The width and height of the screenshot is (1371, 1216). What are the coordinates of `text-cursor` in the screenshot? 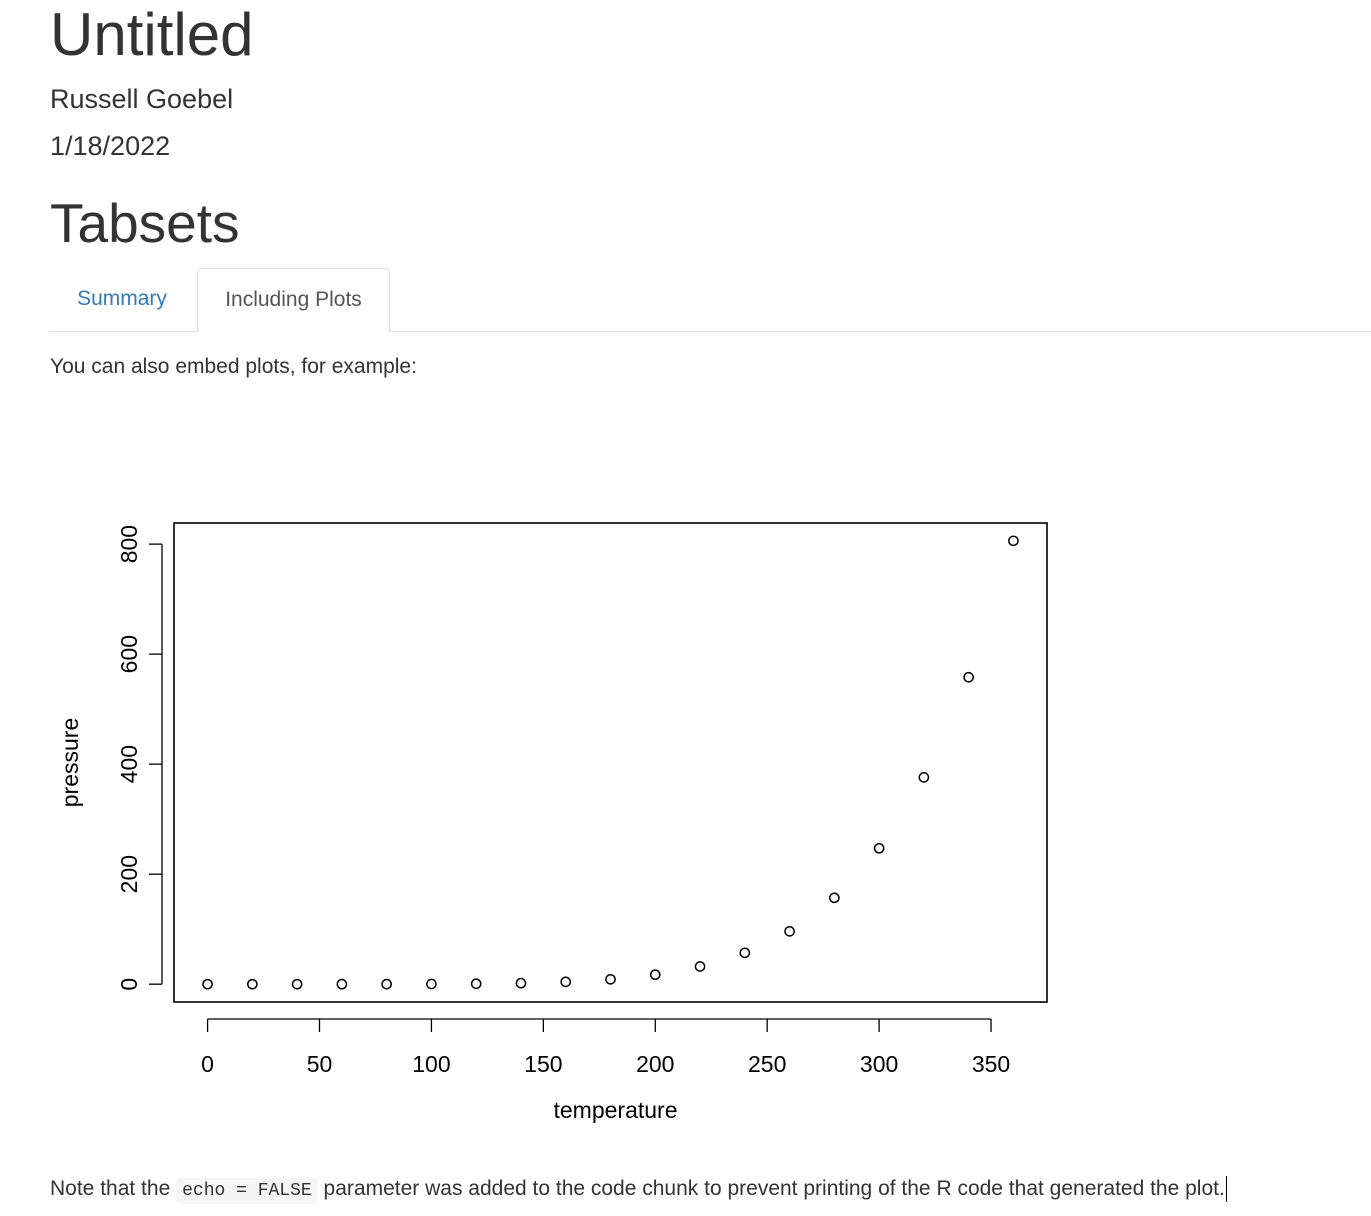 It's located at (1226, 1189).